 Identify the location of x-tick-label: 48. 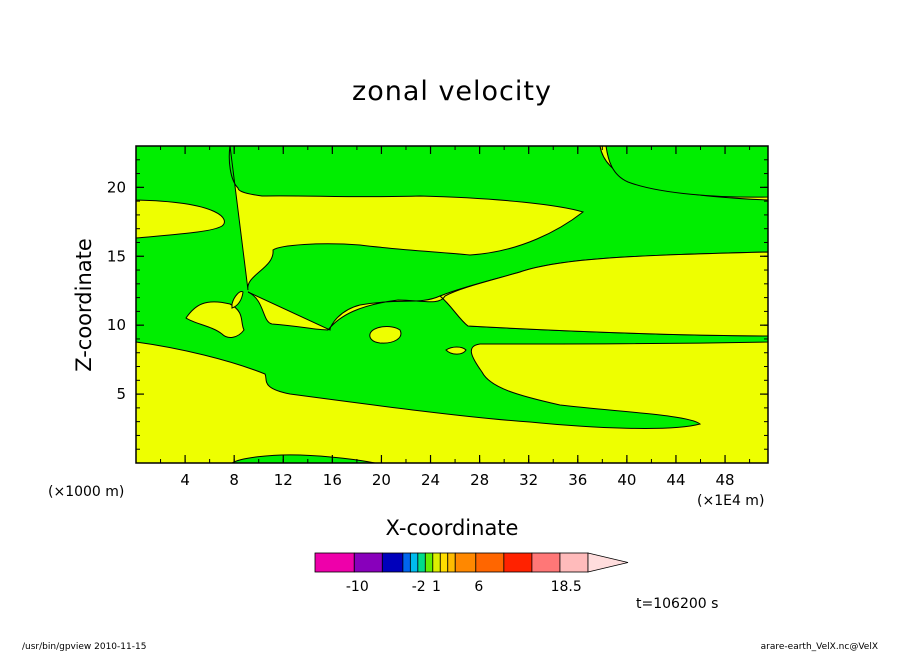
(725, 480).